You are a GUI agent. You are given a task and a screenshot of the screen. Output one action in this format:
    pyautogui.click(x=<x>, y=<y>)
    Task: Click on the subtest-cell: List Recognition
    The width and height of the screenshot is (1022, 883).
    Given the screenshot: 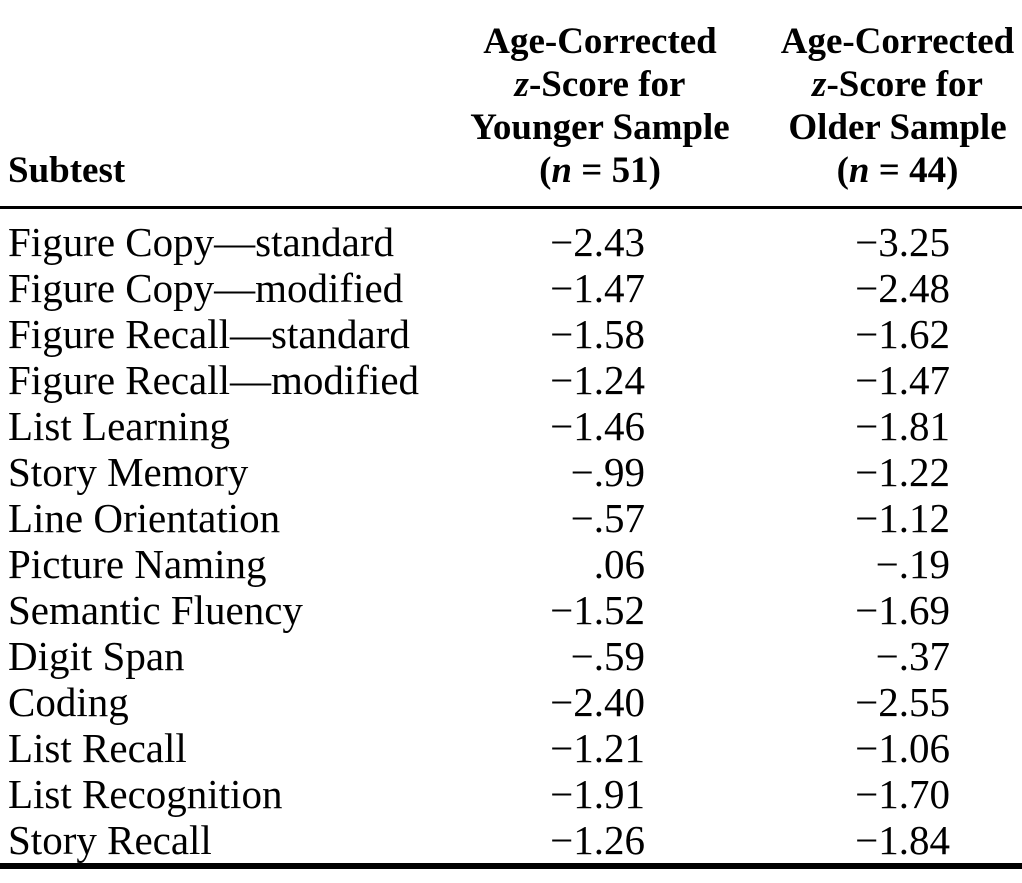 What is the action you would take?
    pyautogui.click(x=145, y=794)
    